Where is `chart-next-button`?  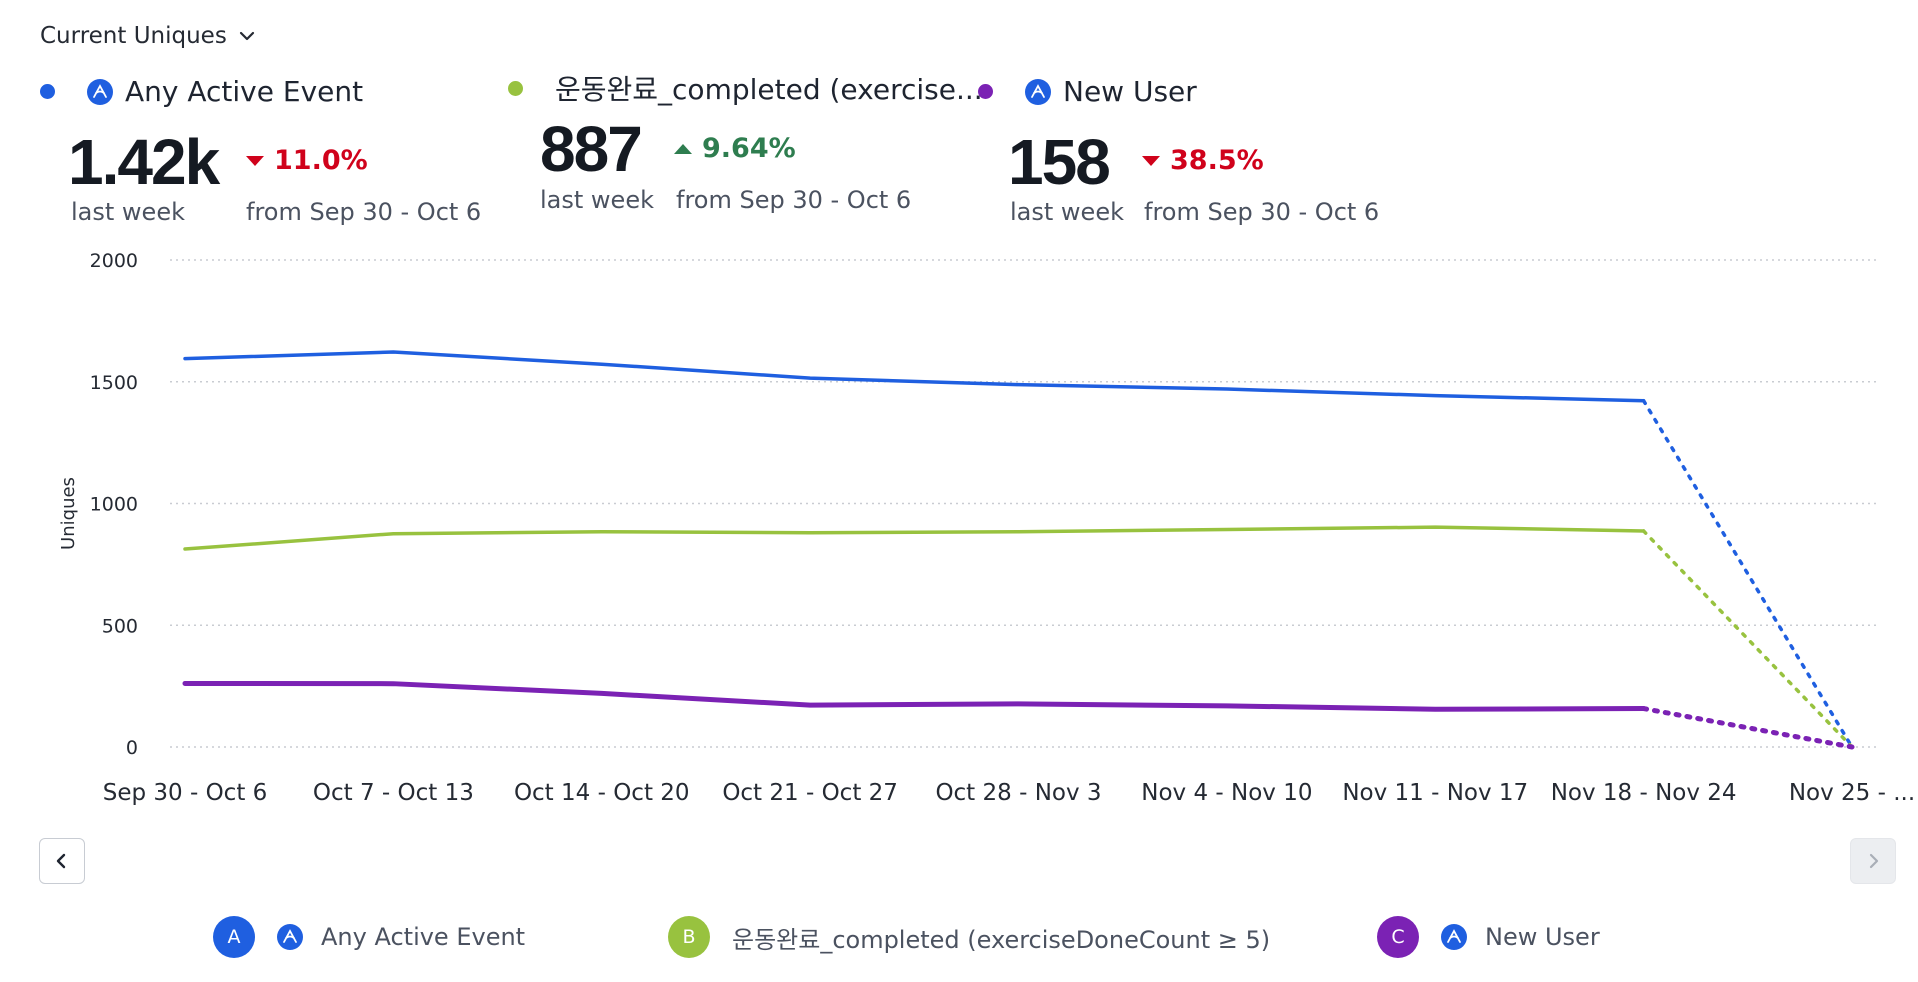
chart-next-button is located at coordinates (1873, 861).